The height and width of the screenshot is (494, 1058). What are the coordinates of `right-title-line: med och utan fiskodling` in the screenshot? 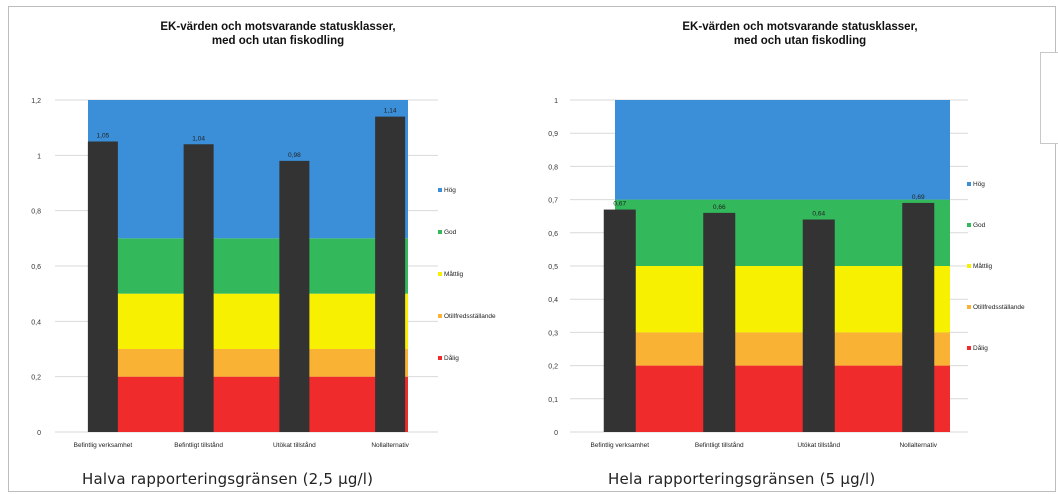 It's located at (800, 41).